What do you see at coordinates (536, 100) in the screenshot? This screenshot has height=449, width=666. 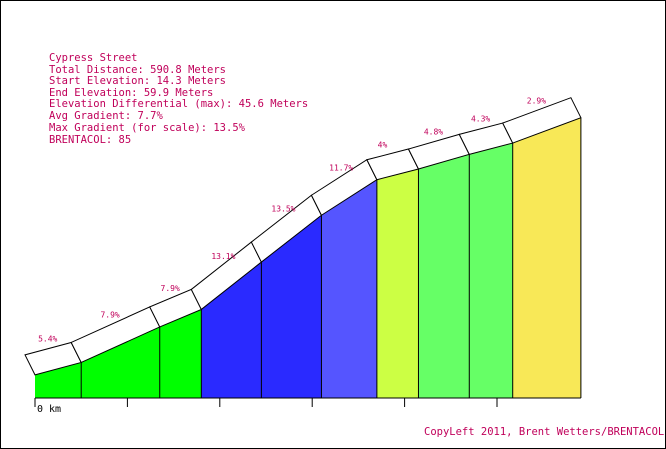 I see `gradient-label: 2.9%` at bounding box center [536, 100].